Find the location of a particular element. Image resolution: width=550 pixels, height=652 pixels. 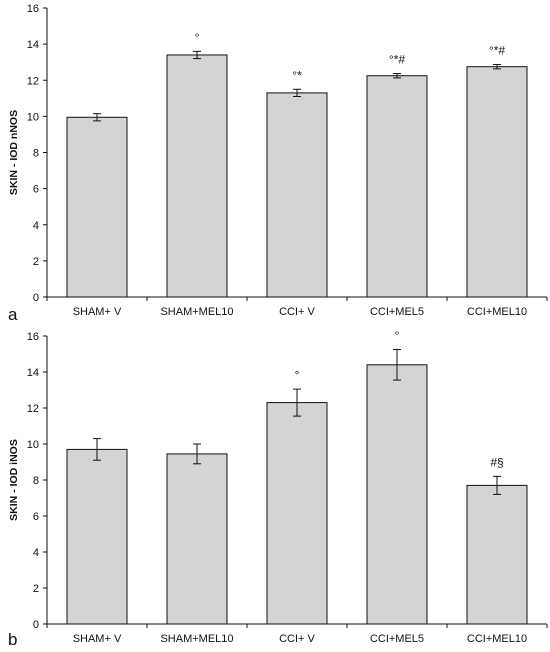

panel-label: a is located at coordinates (13, 314).